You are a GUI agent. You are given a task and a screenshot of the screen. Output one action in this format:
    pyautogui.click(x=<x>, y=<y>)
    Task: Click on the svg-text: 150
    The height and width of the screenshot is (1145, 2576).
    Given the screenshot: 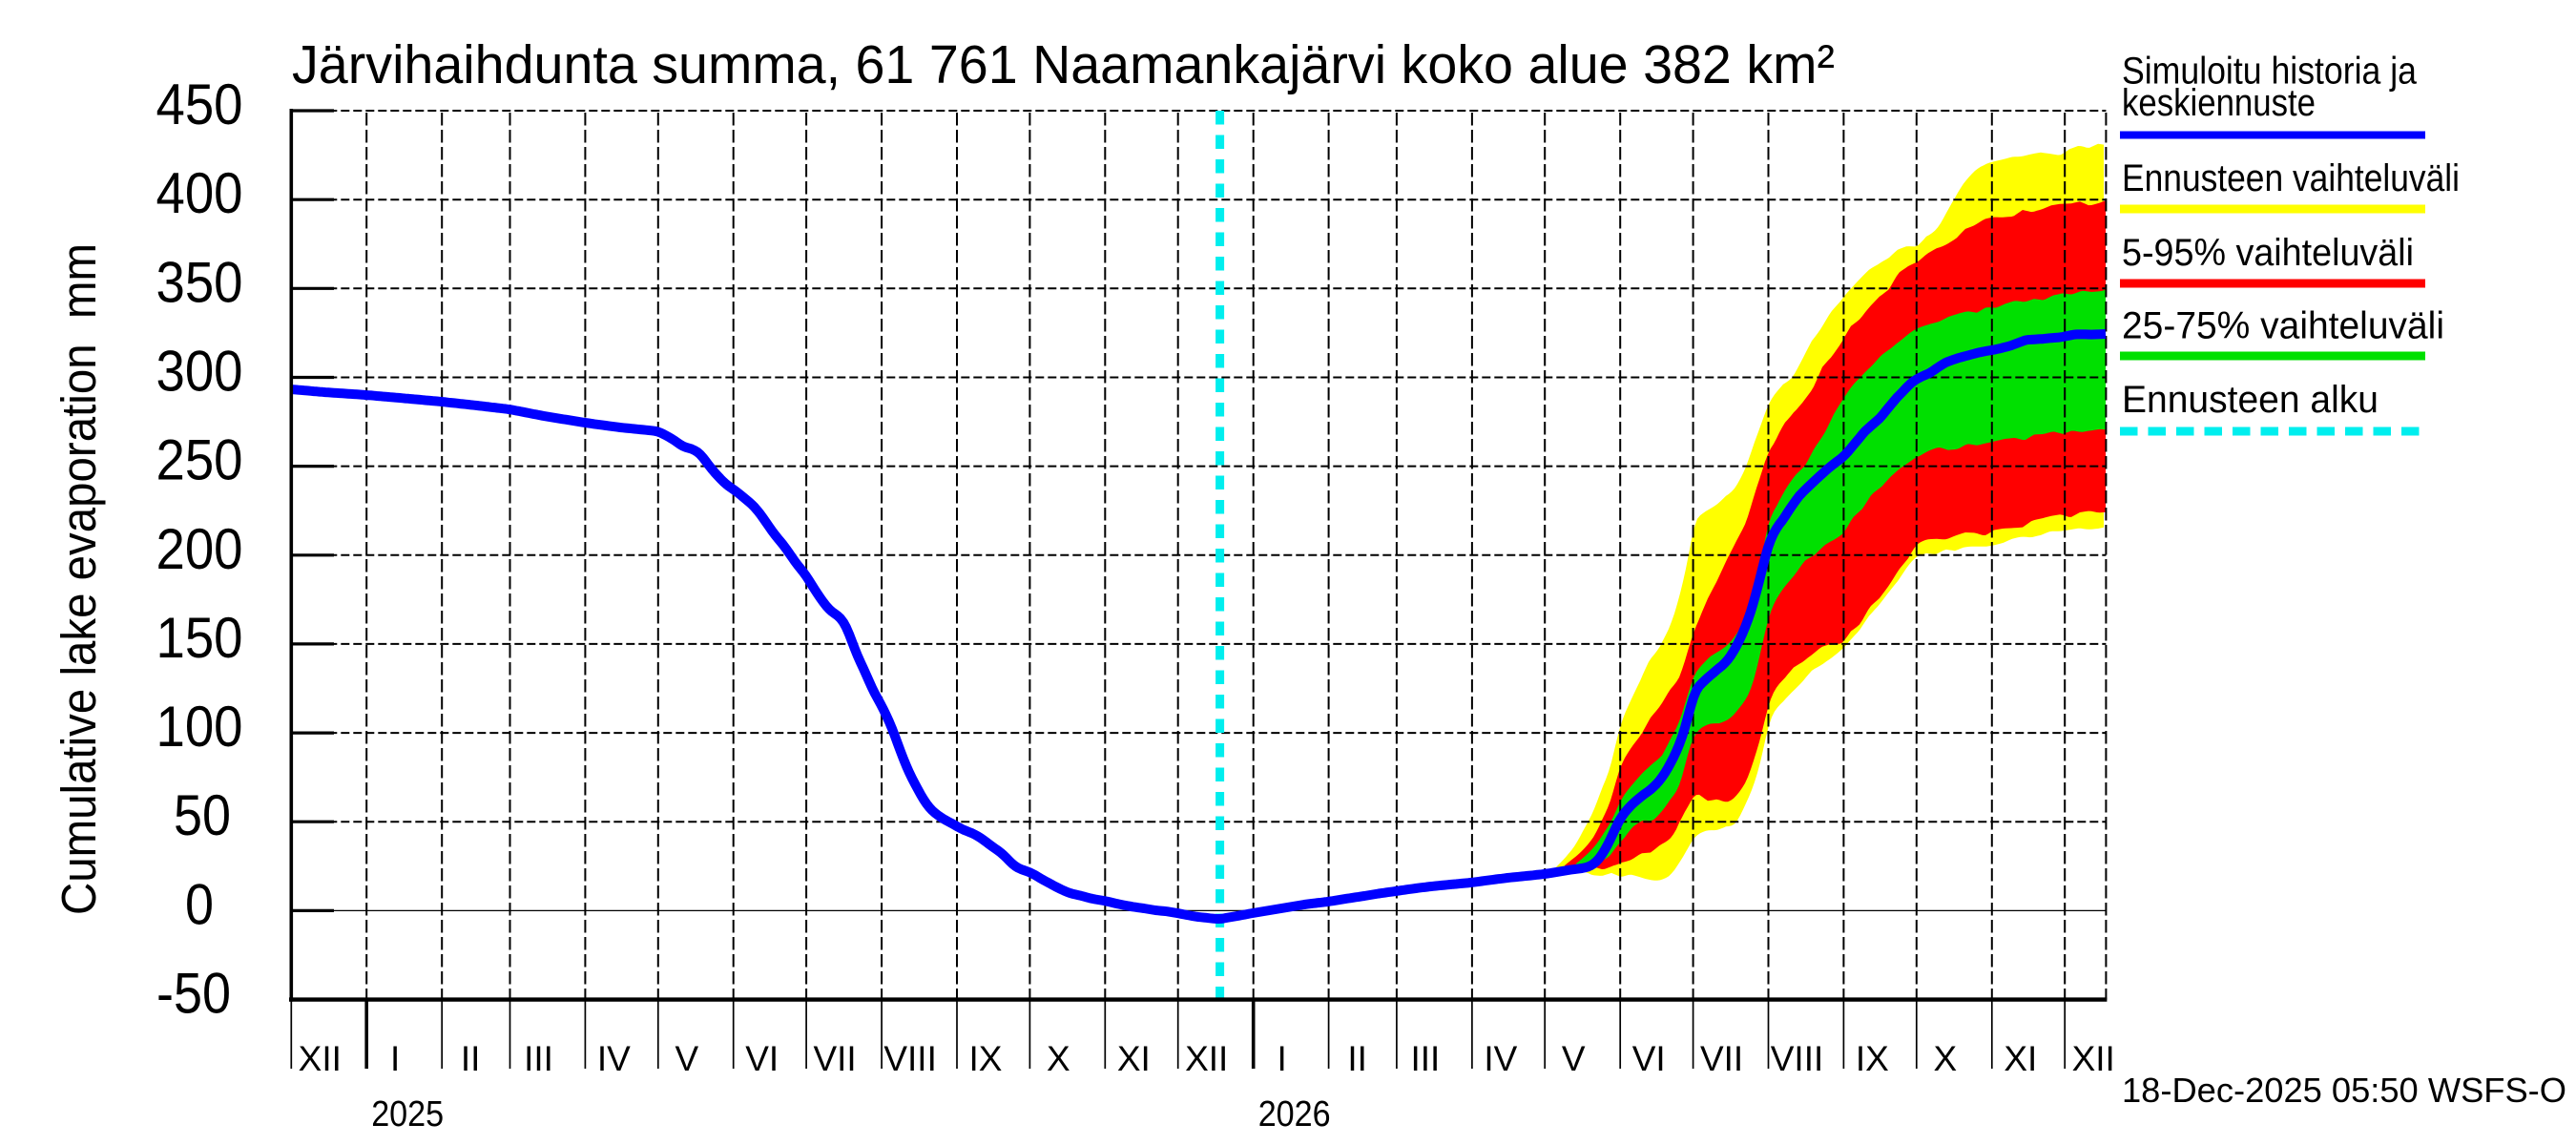 What is the action you would take?
    pyautogui.click(x=199, y=638)
    